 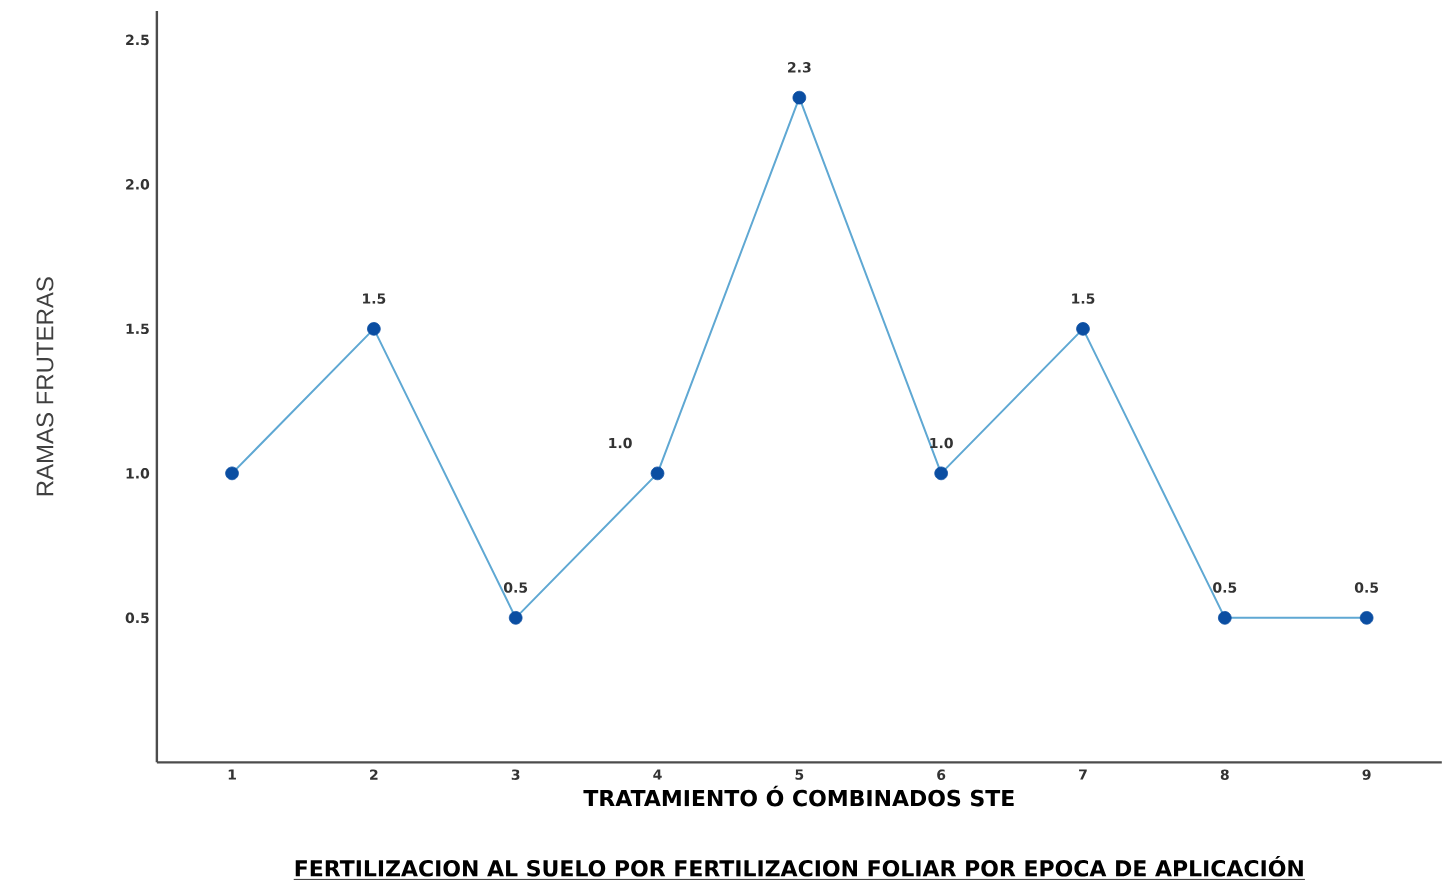 What do you see at coordinates (515, 774) in the screenshot?
I see `x-tick-label: 3` at bounding box center [515, 774].